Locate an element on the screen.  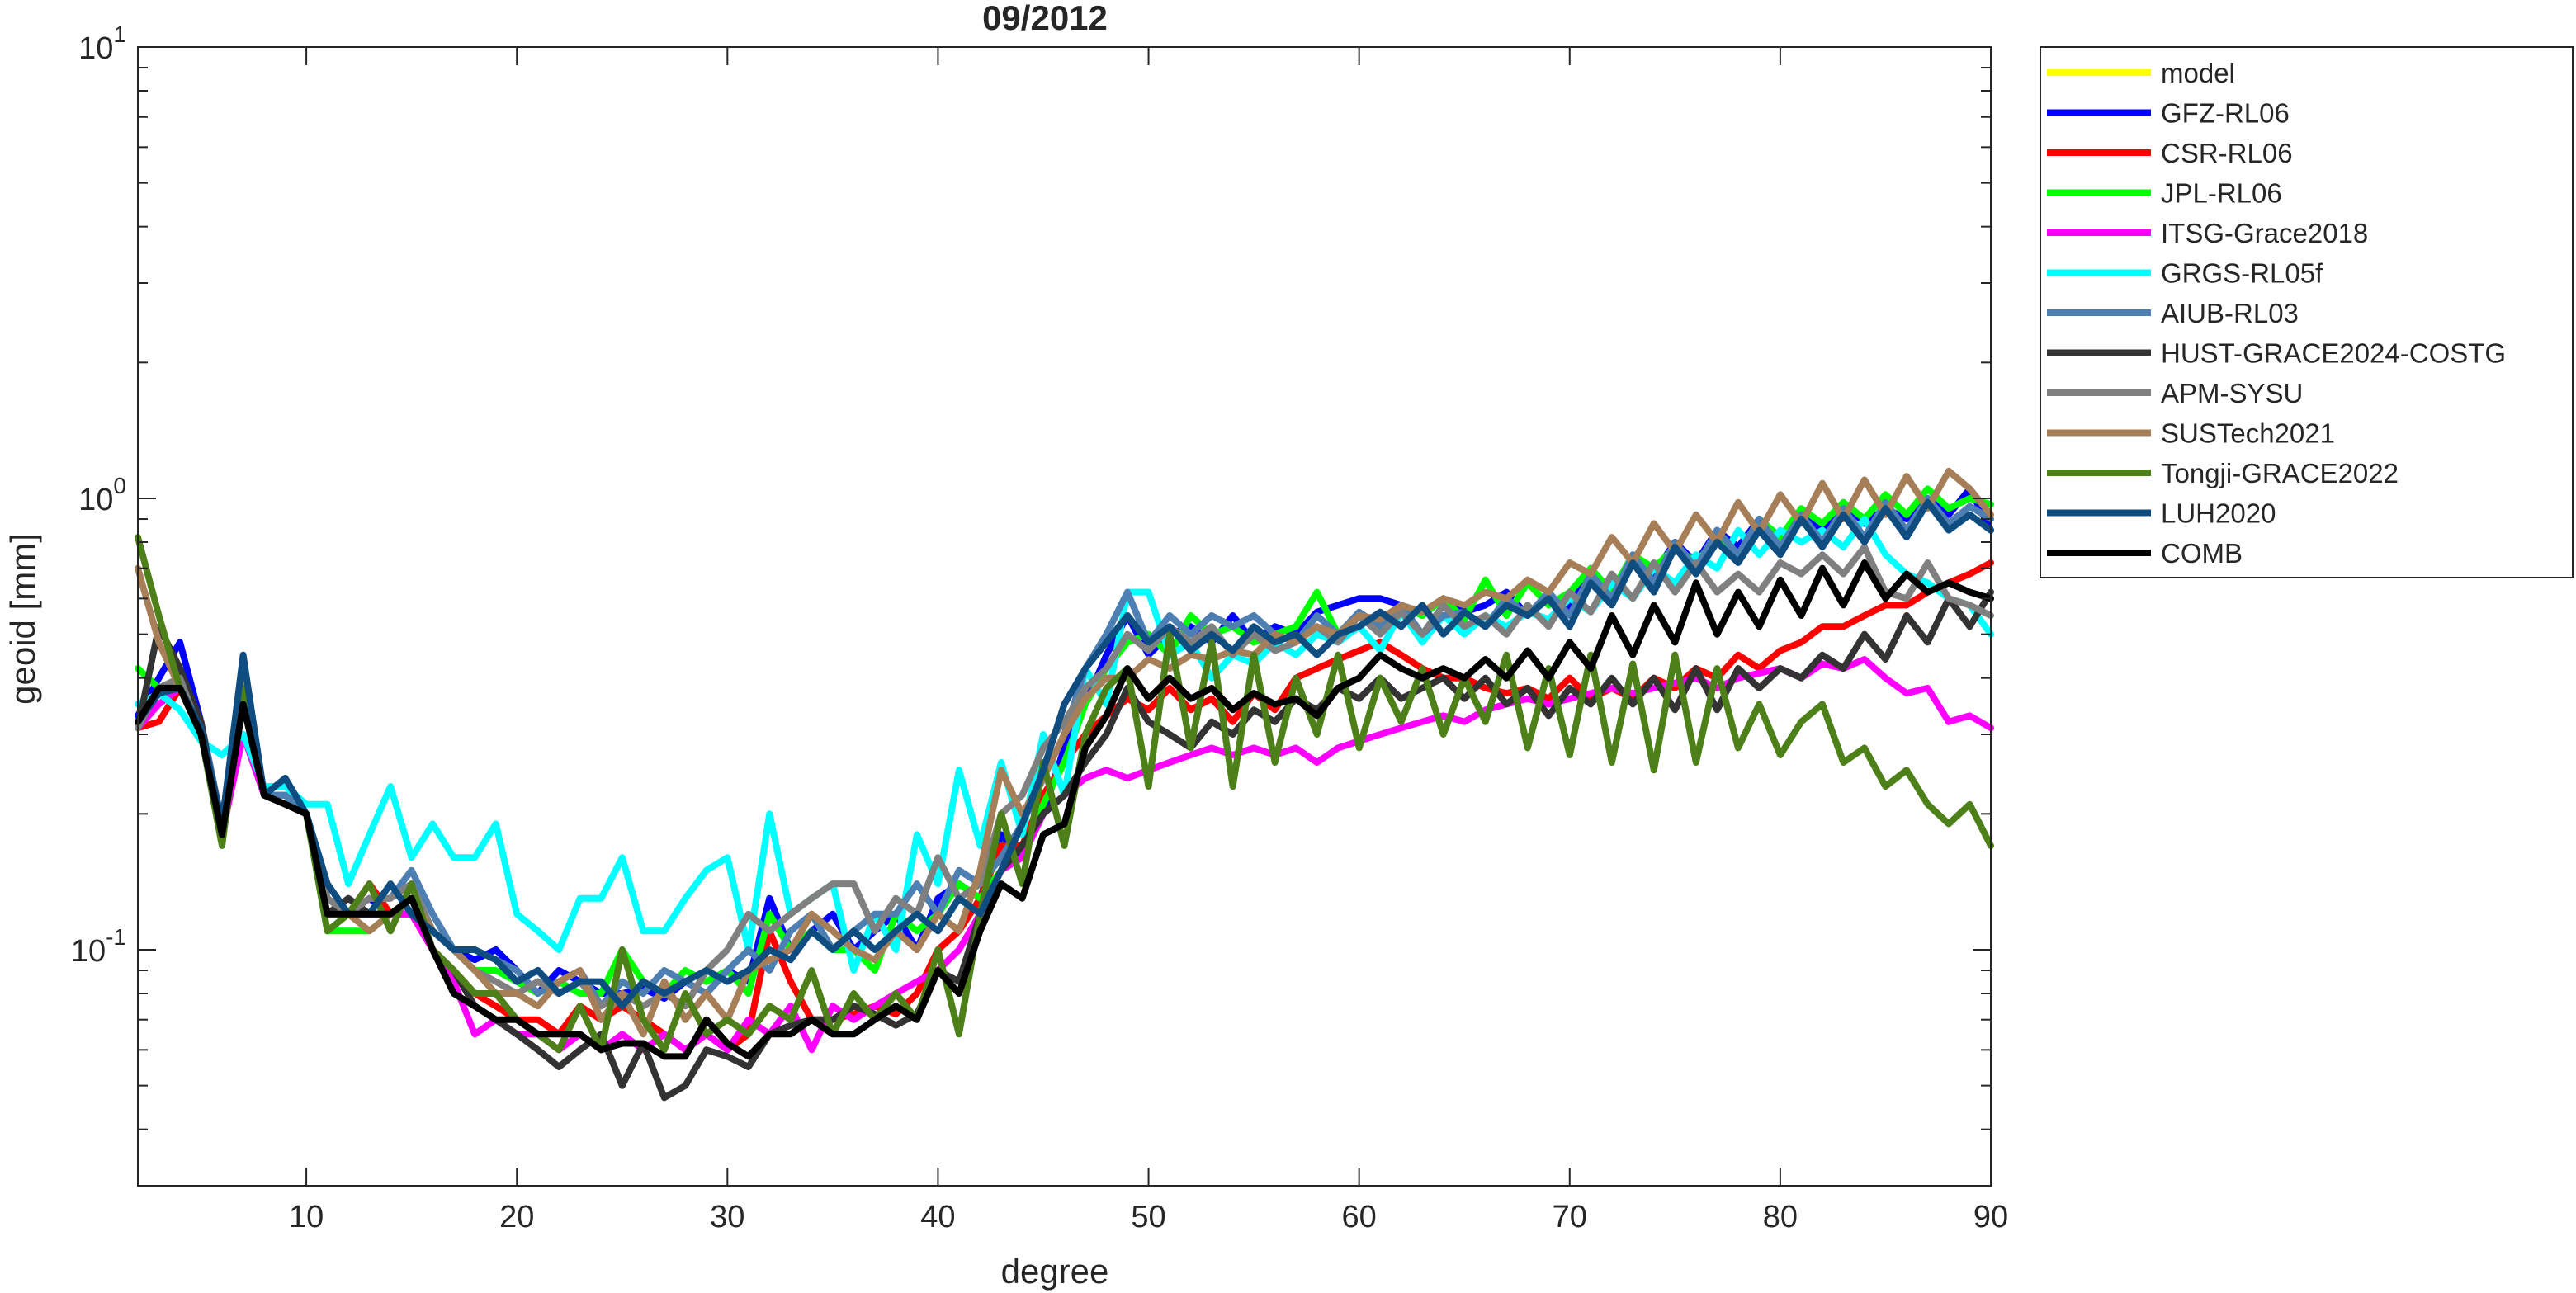
legend-label: Tongji-GRACE2022 is located at coordinates (2280, 473).